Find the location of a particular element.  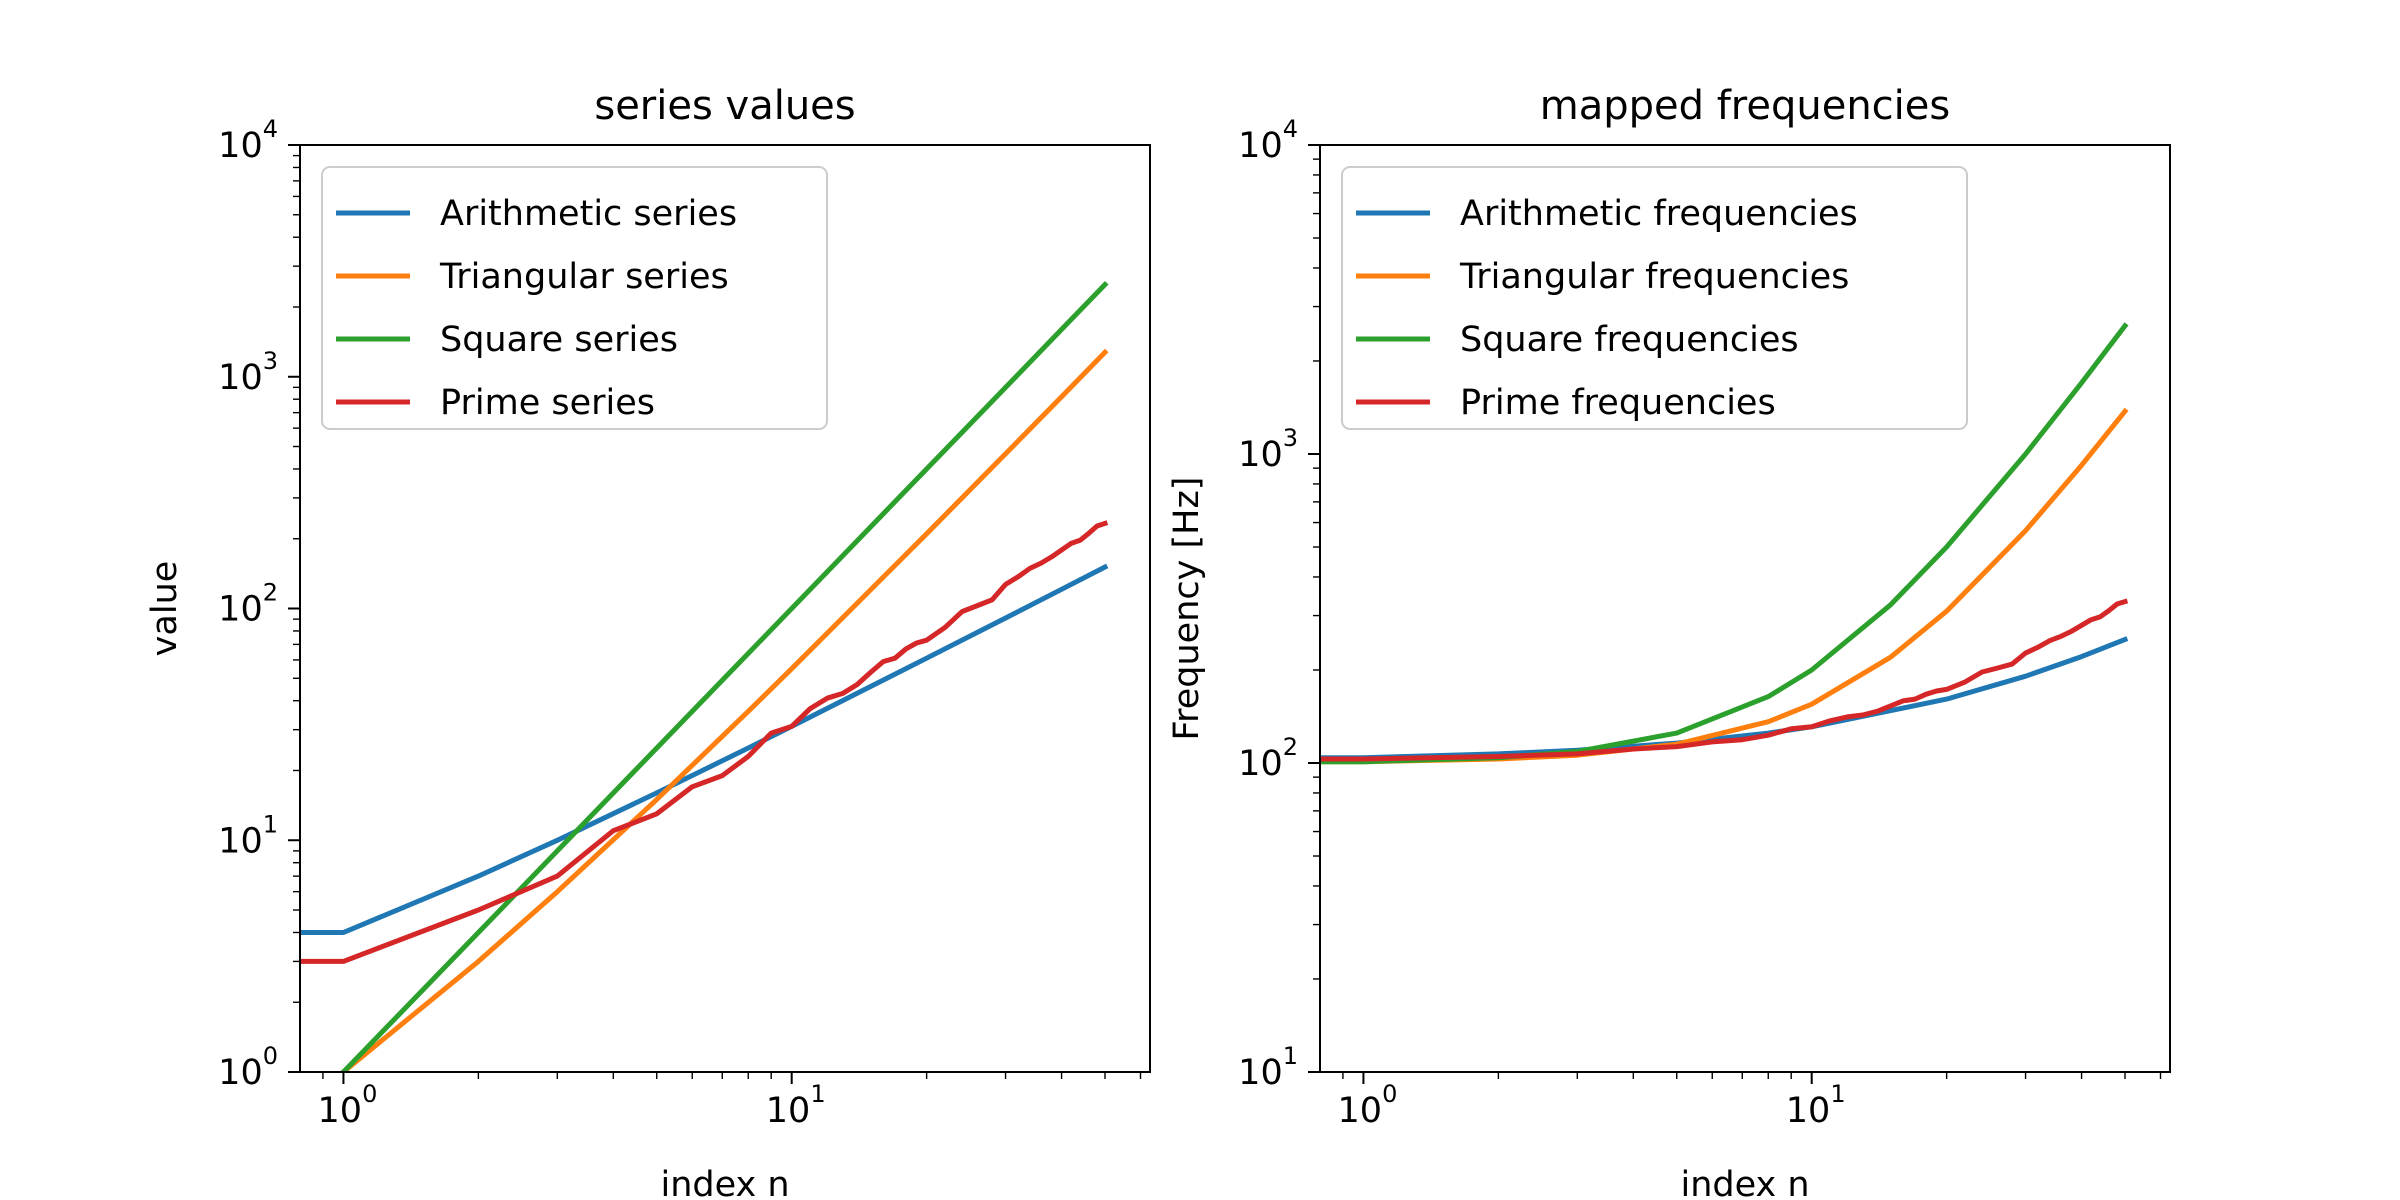

chart-title: series values is located at coordinates (724, 106).